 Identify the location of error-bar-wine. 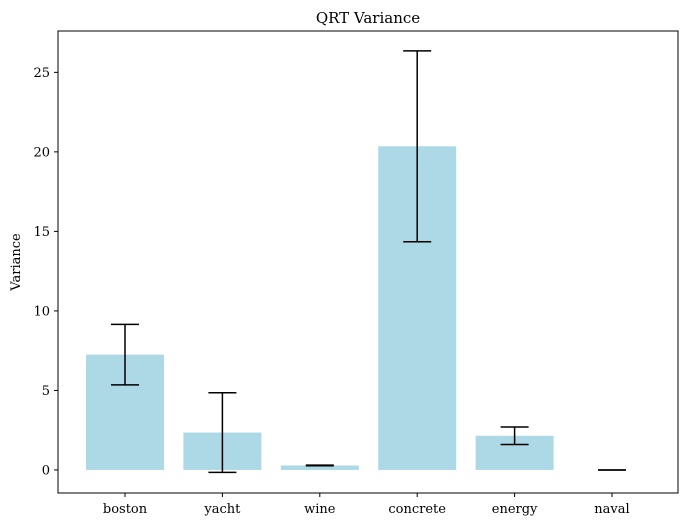
(319, 465).